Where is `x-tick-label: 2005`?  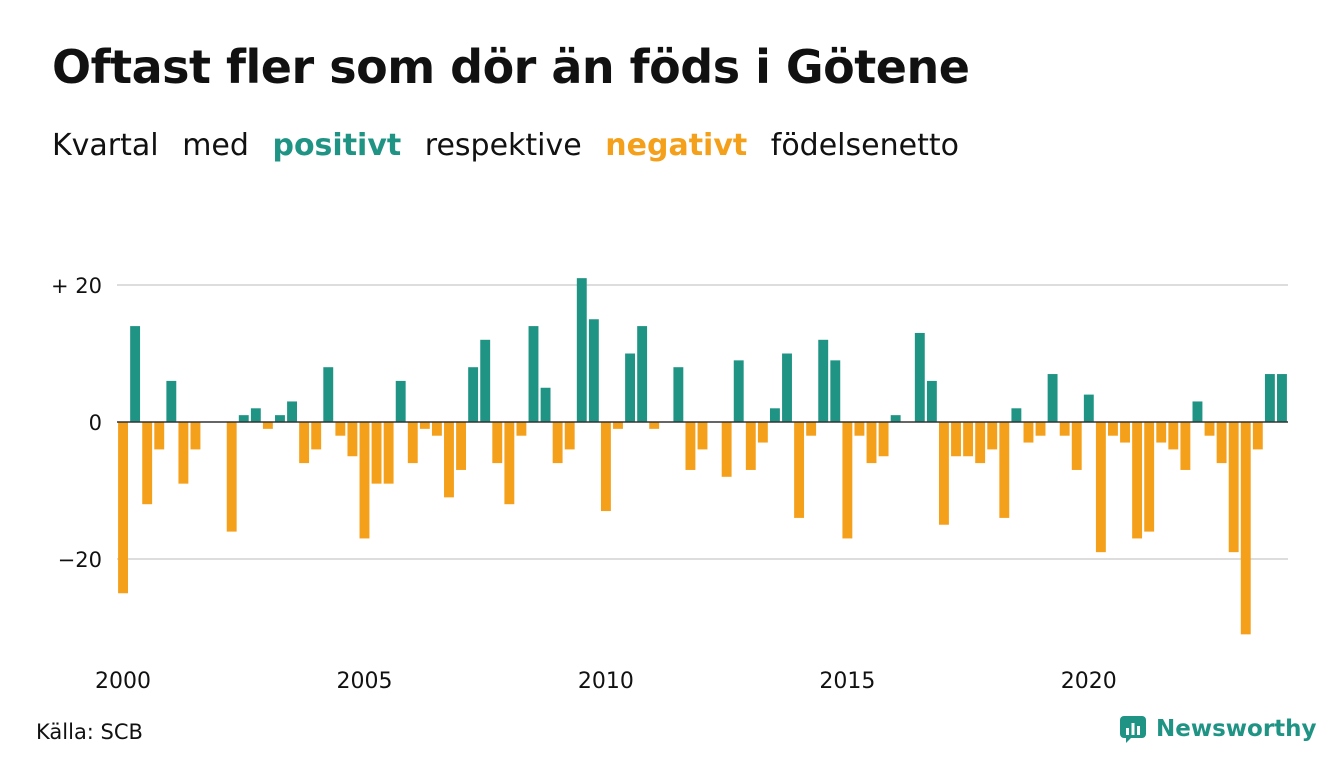
x-tick-label: 2005 is located at coordinates (364, 681).